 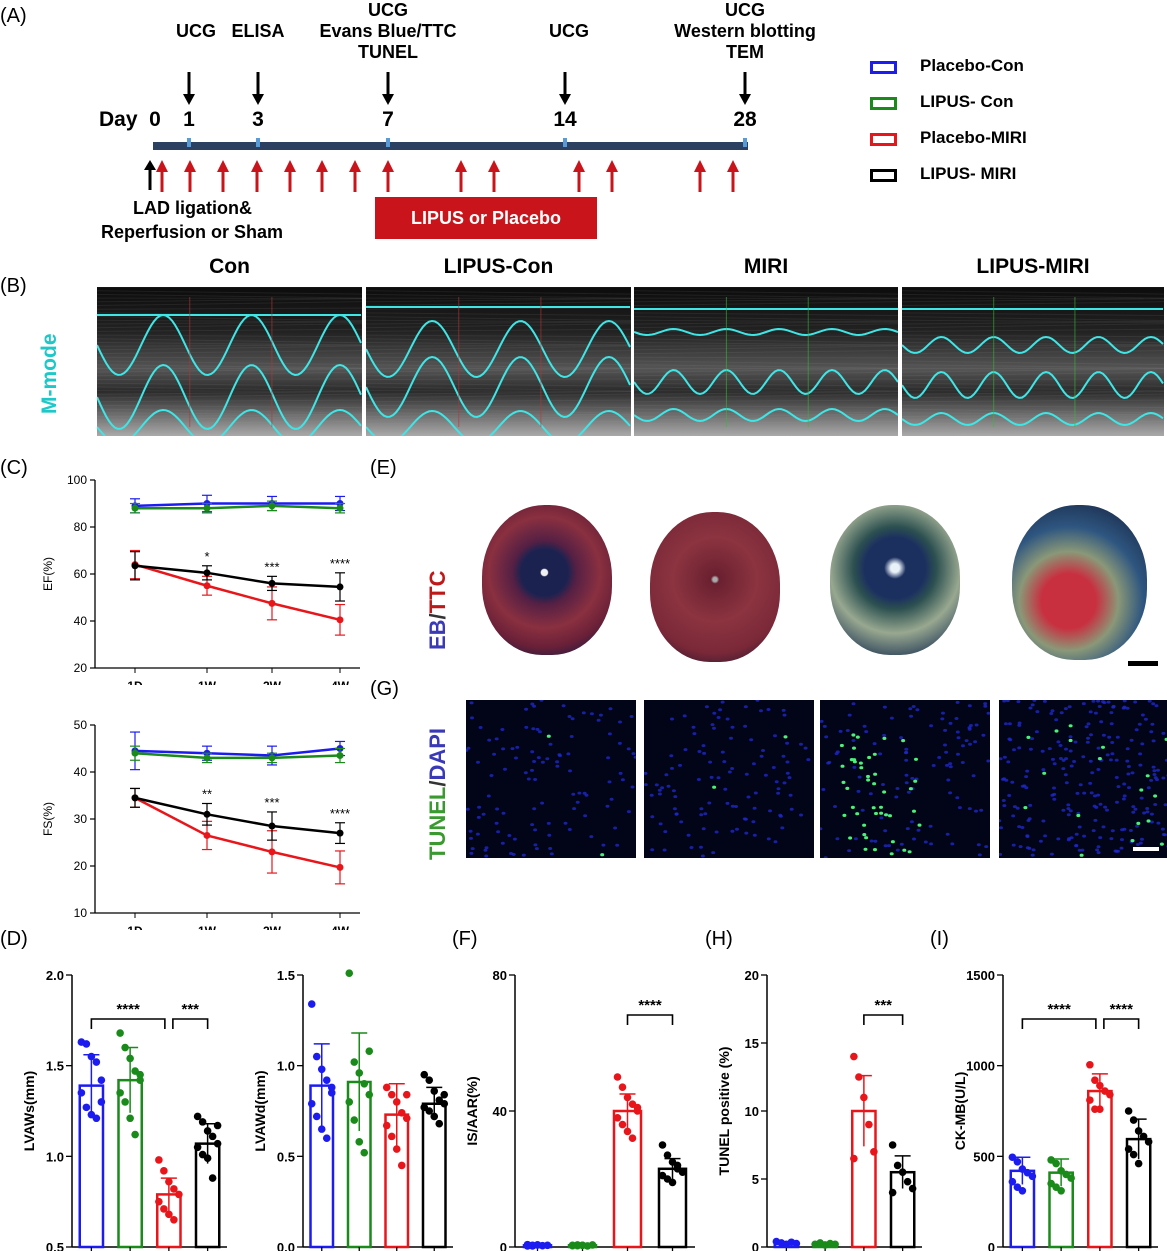 I want to click on x-tick-label: 1D, so click(x=135, y=927).